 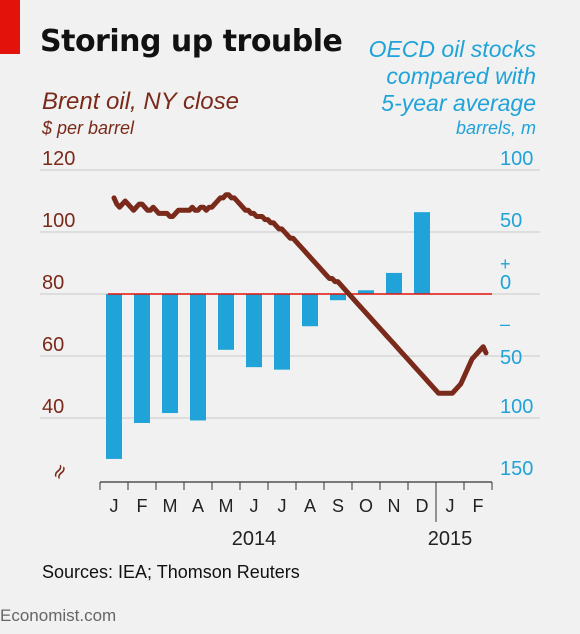 I want to click on right-plus-sign: +, so click(x=505, y=264).